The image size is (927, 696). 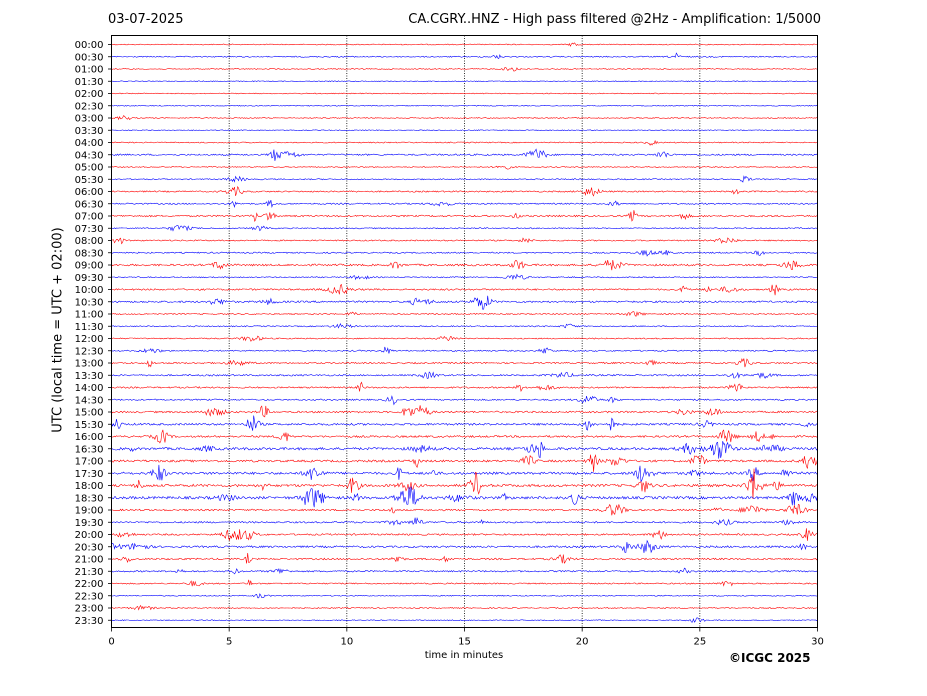 I want to click on row-label: 21:00, so click(x=89, y=560).